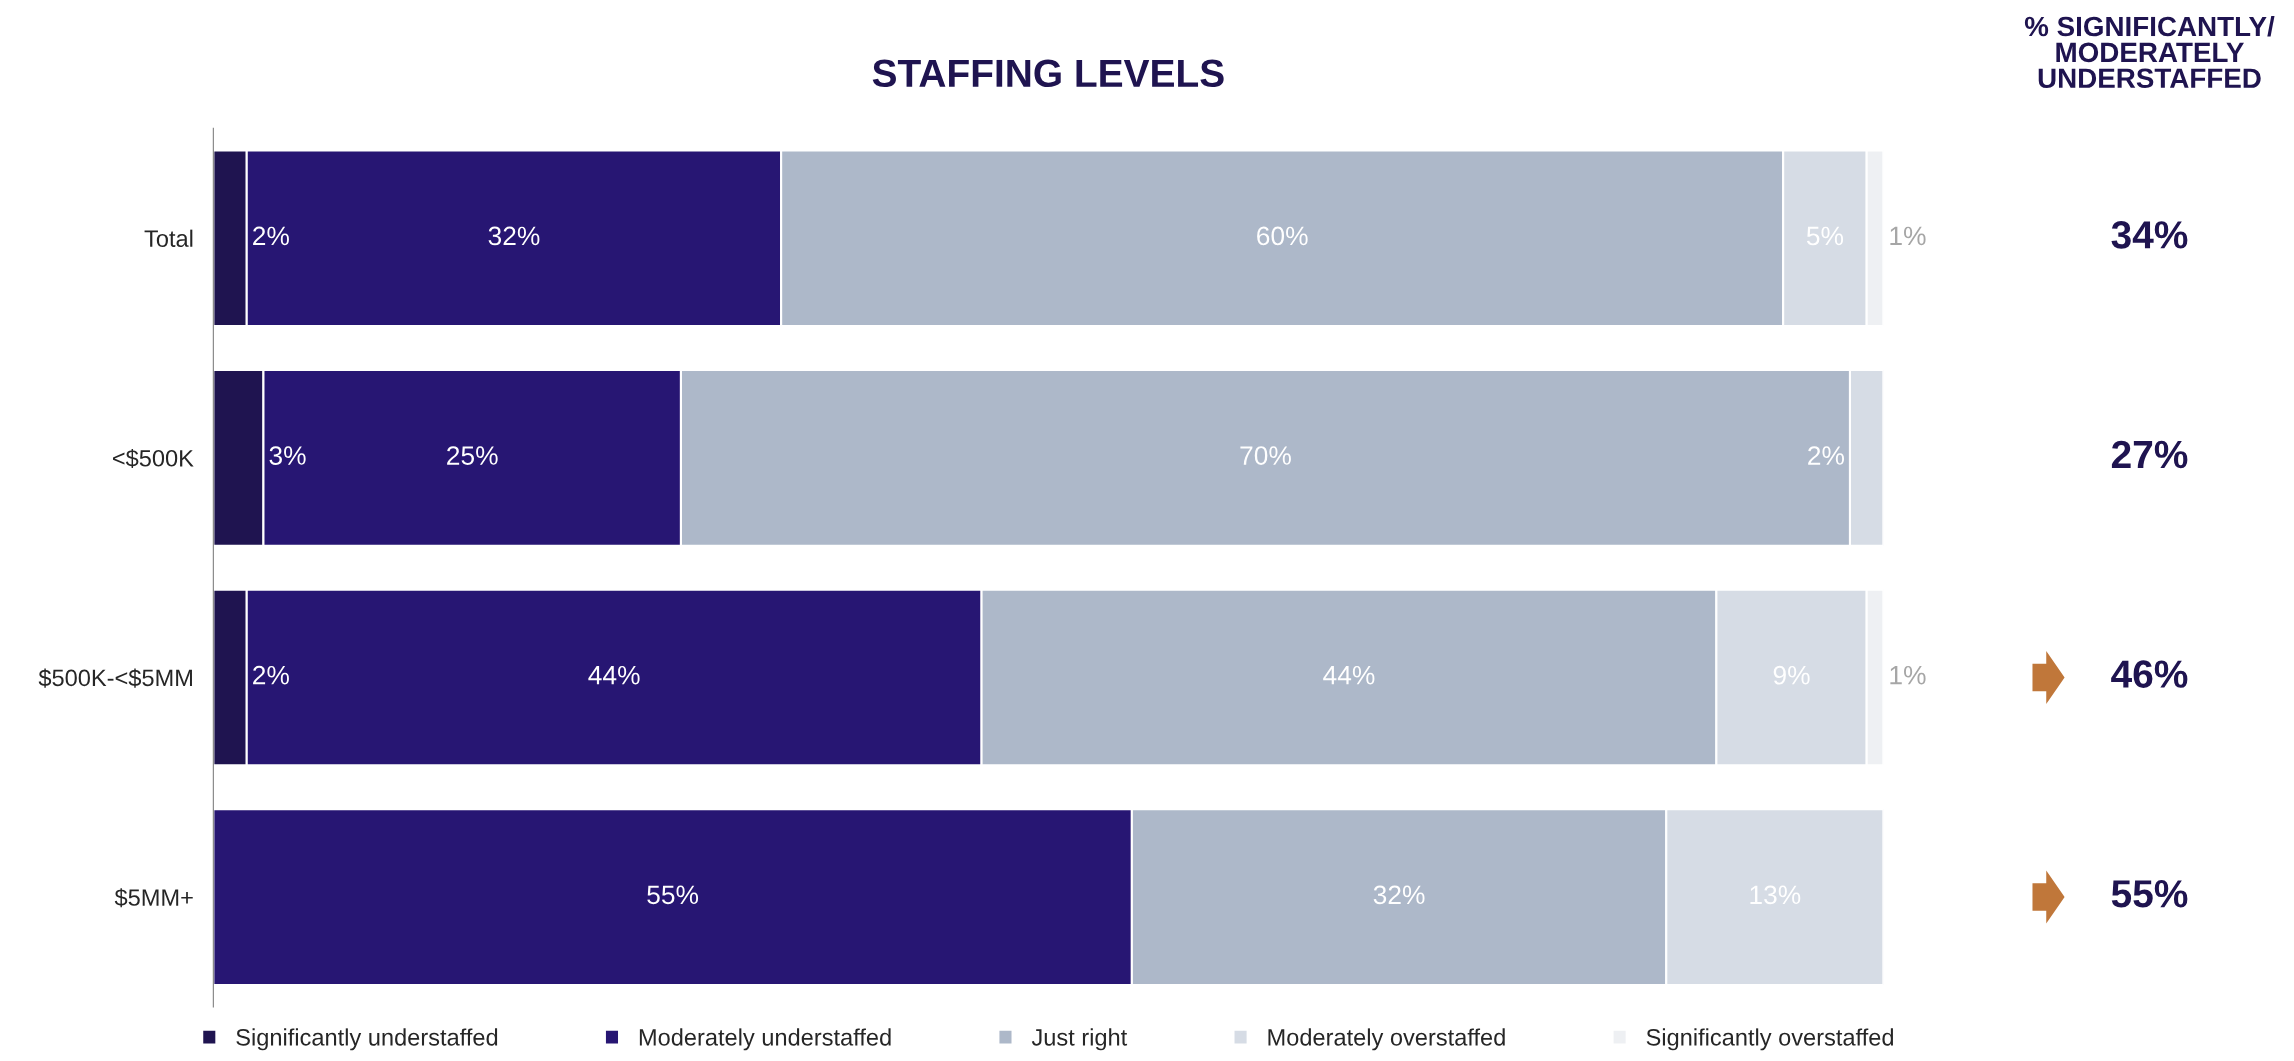 The height and width of the screenshot is (1061, 2294). What do you see at coordinates (1265, 455) in the screenshot?
I see `data-label: 70%` at bounding box center [1265, 455].